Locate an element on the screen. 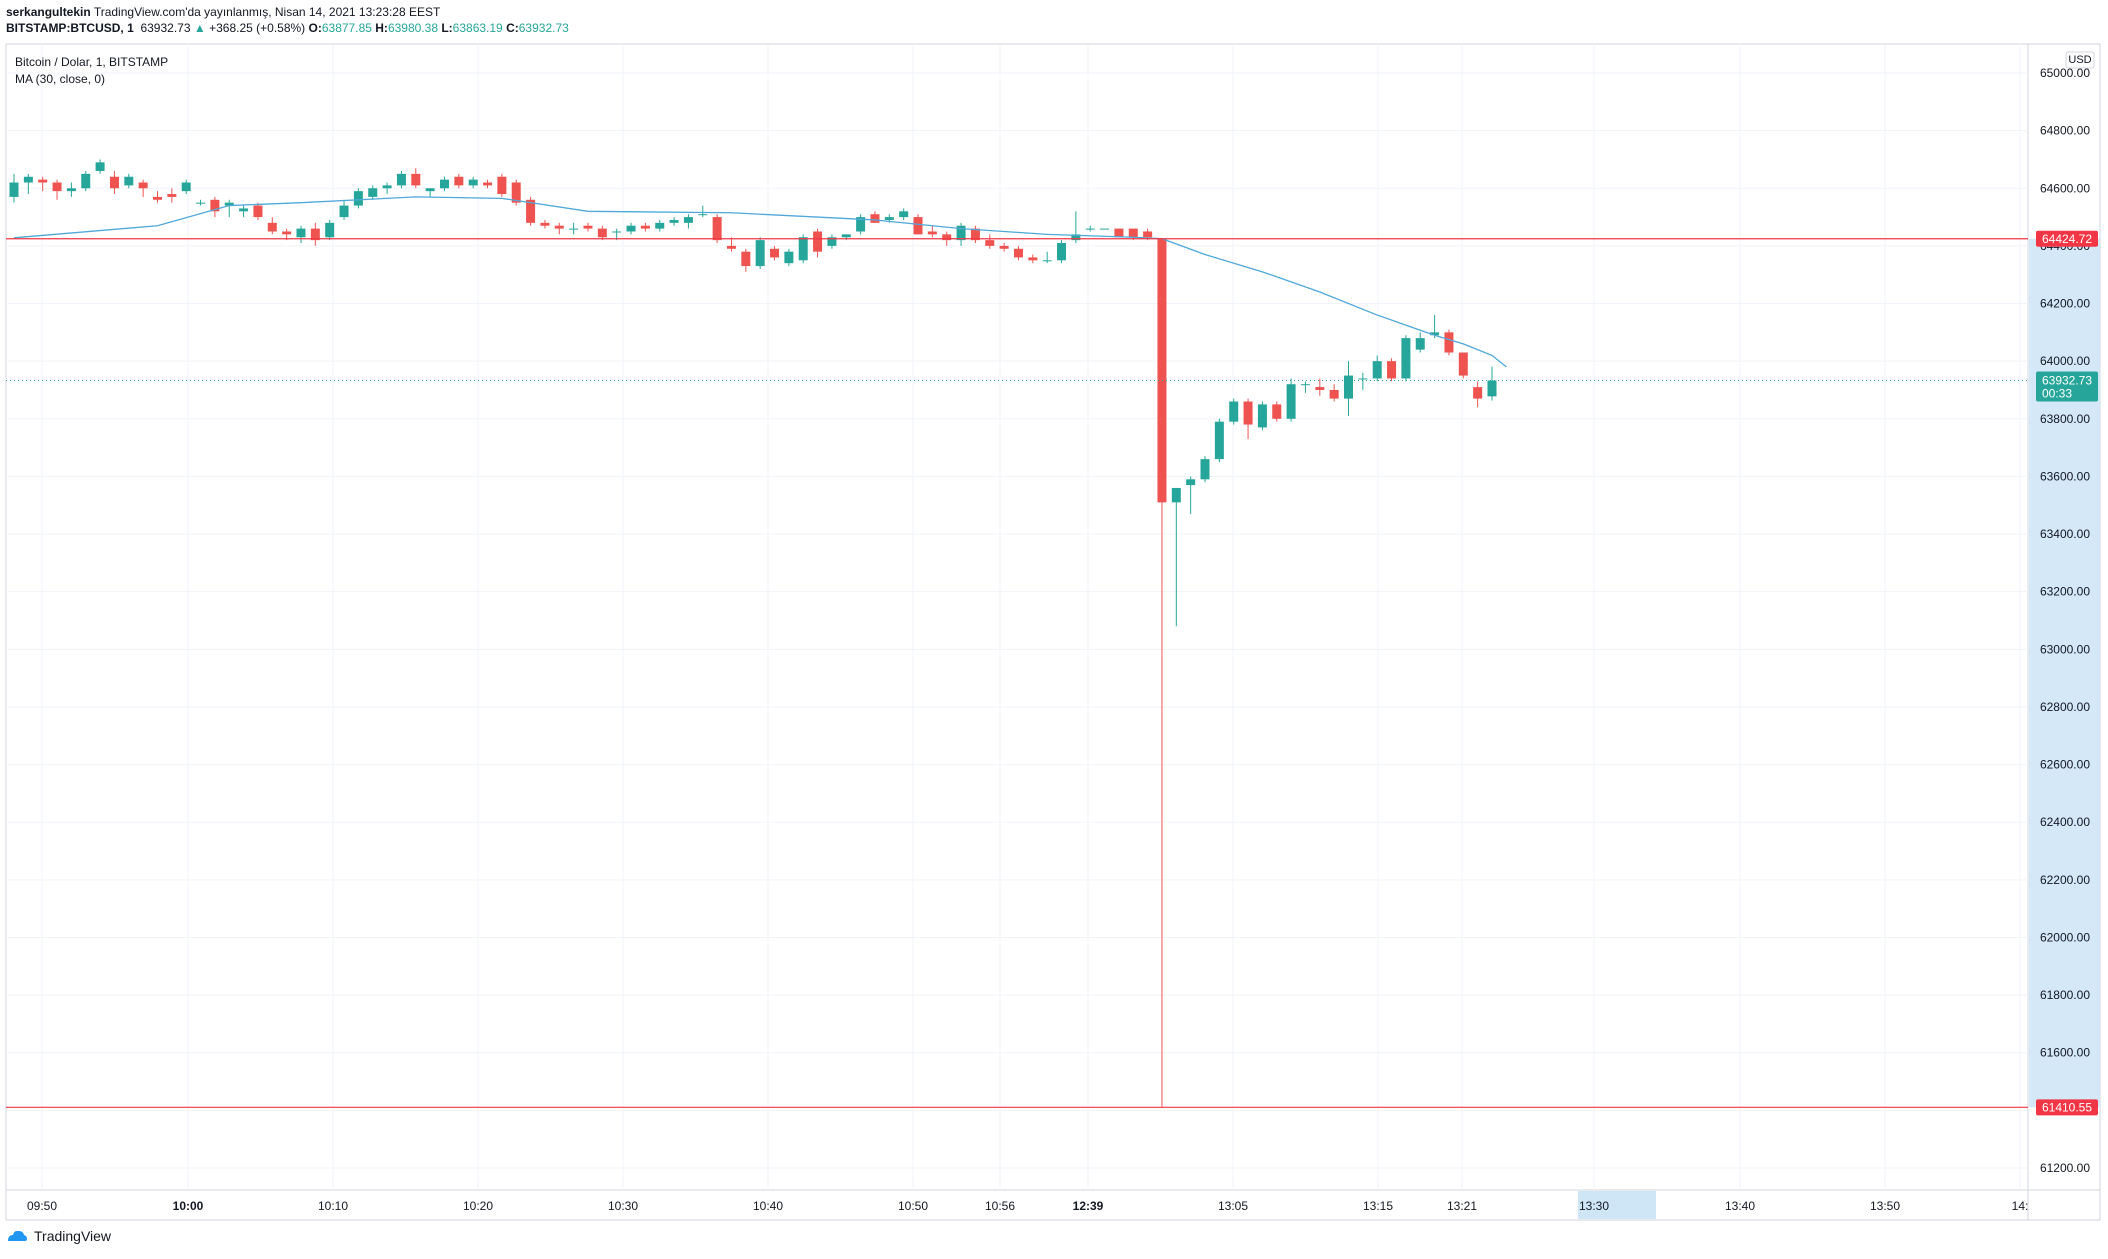 Image resolution: width=2108 pixels, height=1259 pixels. time-tick-label: 14: is located at coordinates (2020, 1206).